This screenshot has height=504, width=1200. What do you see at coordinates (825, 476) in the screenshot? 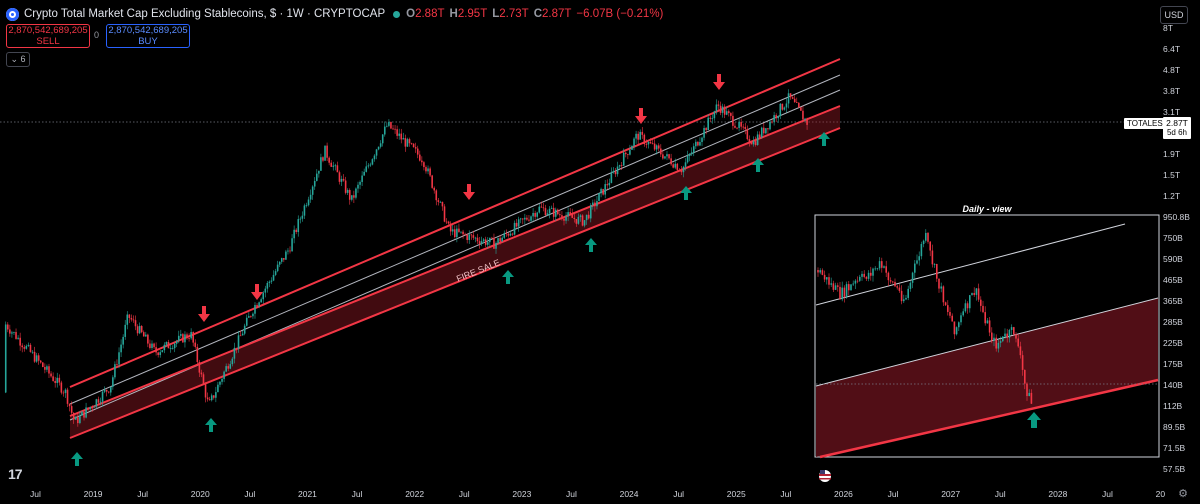
I see `us-flag-icon` at bounding box center [825, 476].